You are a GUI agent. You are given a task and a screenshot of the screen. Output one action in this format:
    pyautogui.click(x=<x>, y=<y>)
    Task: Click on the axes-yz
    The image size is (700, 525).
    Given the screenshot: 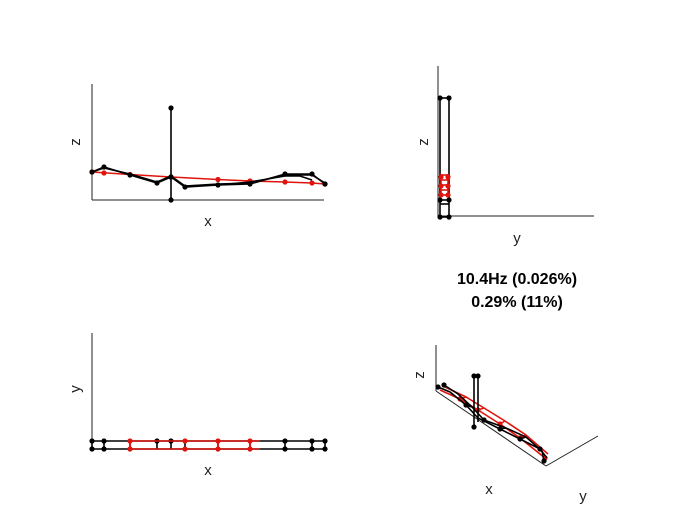 What is the action you would take?
    pyautogui.click(x=515, y=141)
    